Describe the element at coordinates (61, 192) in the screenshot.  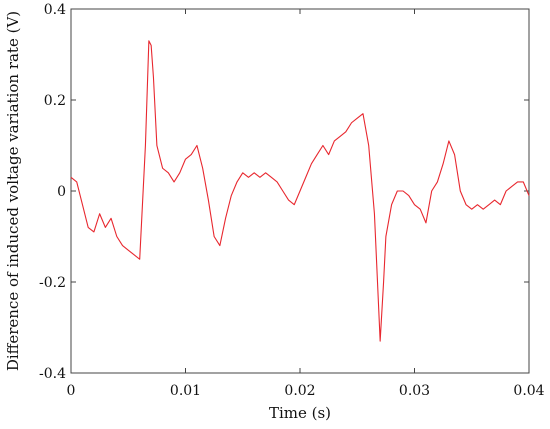
I see `y-tick-label: 0` at that location.